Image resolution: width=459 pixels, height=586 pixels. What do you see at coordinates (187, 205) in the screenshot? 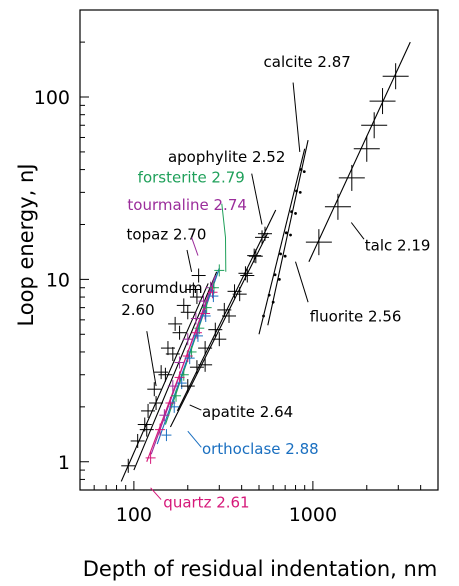
I see `tourmaline-label: tourmaline 2.74` at bounding box center [187, 205].